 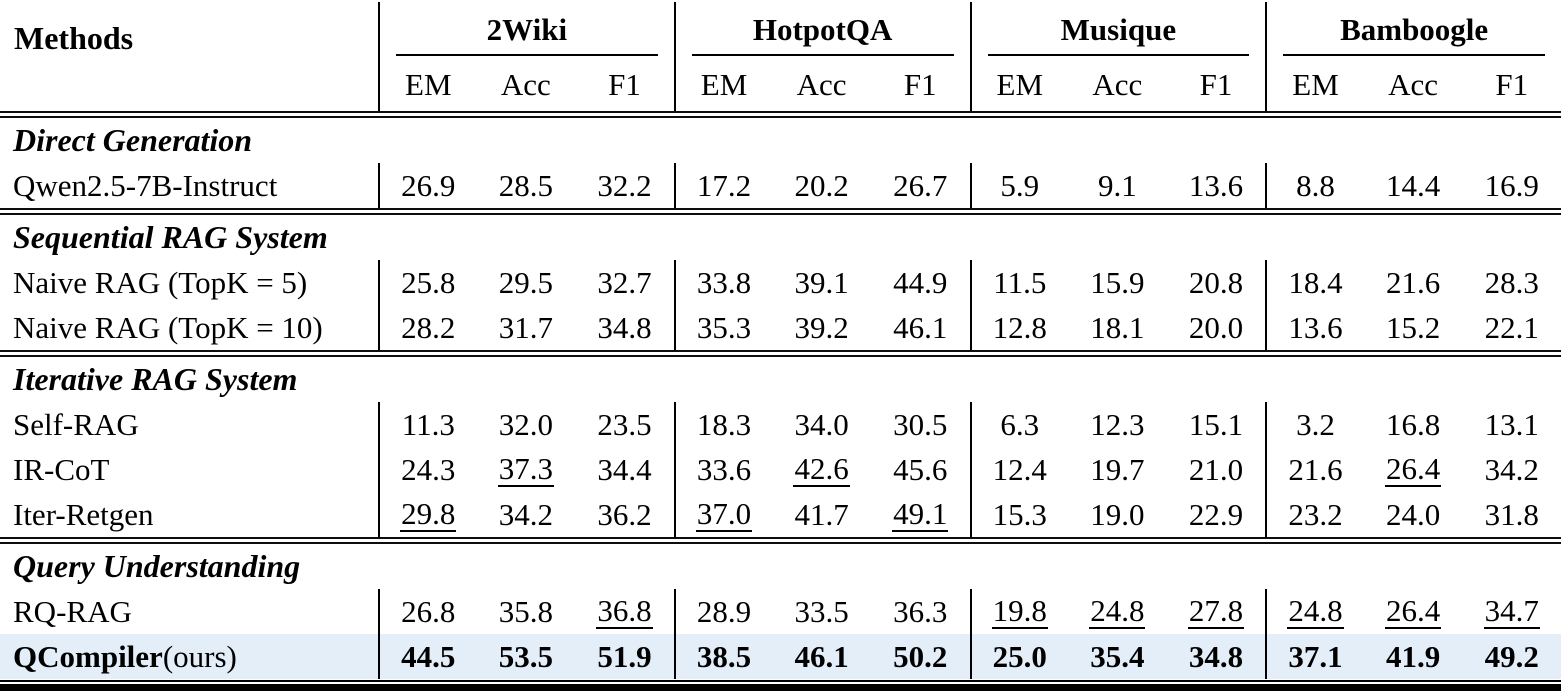 What do you see at coordinates (920, 282) in the screenshot?
I see `metric-value-cell: 44.9` at bounding box center [920, 282].